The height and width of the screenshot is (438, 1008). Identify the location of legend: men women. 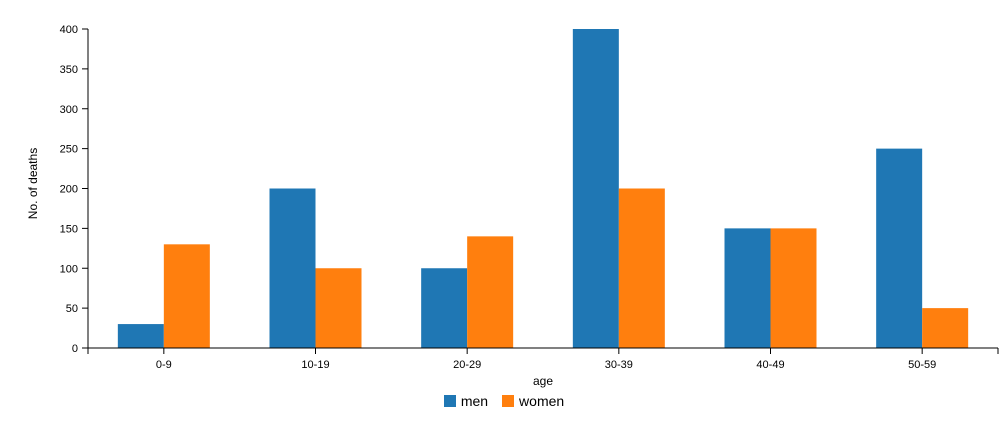
(504, 401).